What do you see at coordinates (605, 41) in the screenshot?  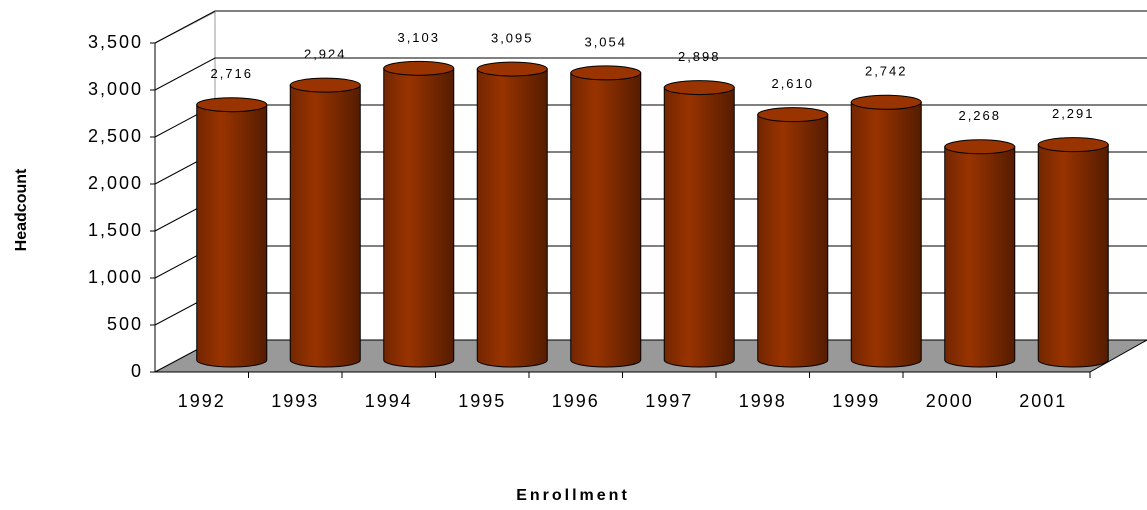 I see `value-label: 3,054` at bounding box center [605, 41].